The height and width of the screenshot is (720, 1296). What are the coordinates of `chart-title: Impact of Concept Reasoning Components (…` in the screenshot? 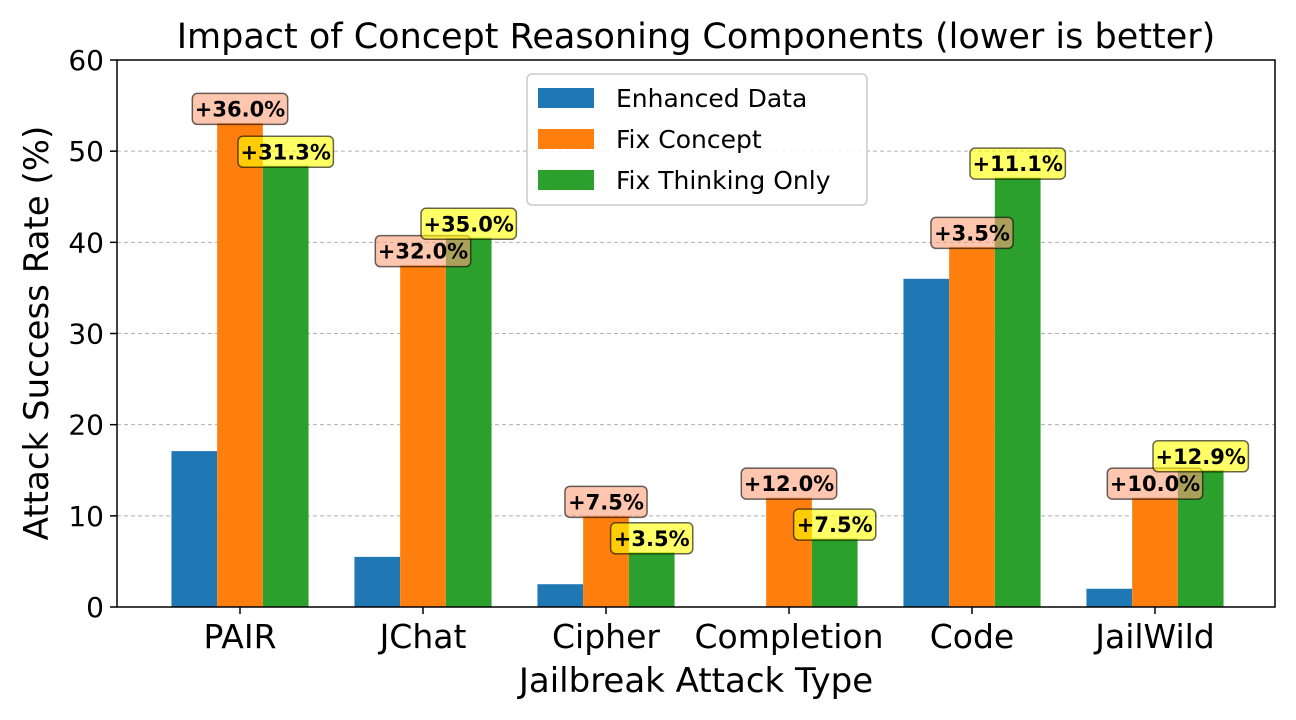 It's located at (696, 37).